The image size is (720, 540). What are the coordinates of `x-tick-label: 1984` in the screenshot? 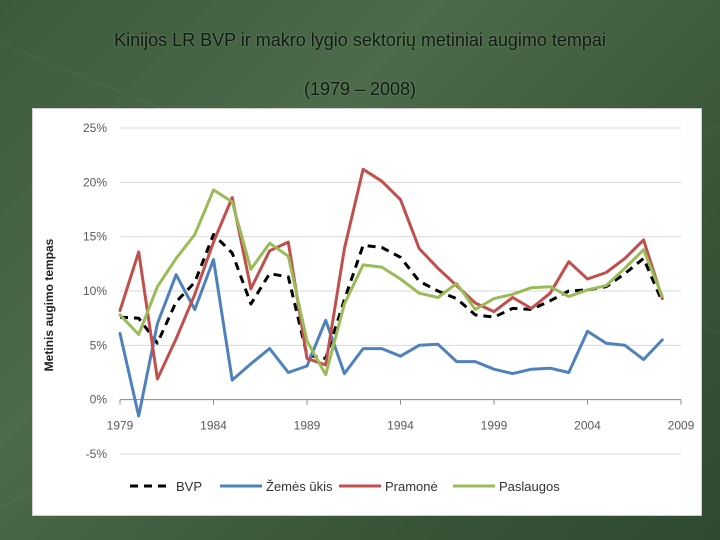 It's located at (213, 426).